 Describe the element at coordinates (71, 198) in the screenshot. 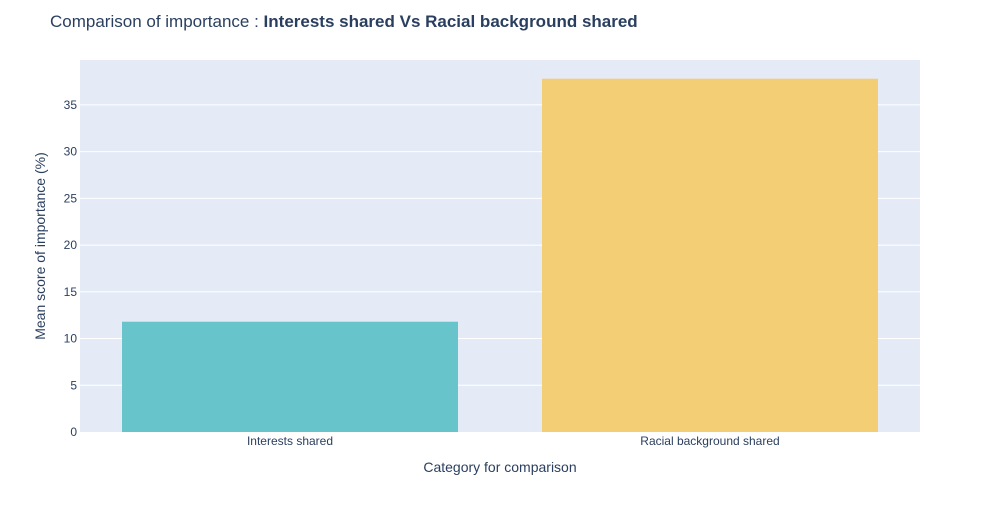

I see `y-tick-label: 25` at that location.